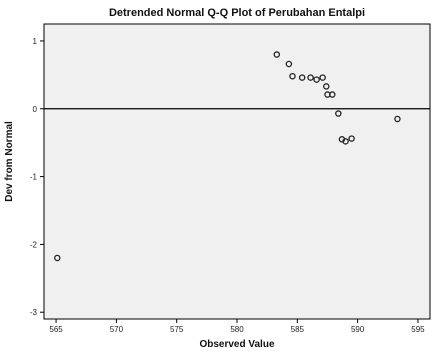 The image size is (439, 351). I want to click on y-tick-label: -3, so click(34, 312).